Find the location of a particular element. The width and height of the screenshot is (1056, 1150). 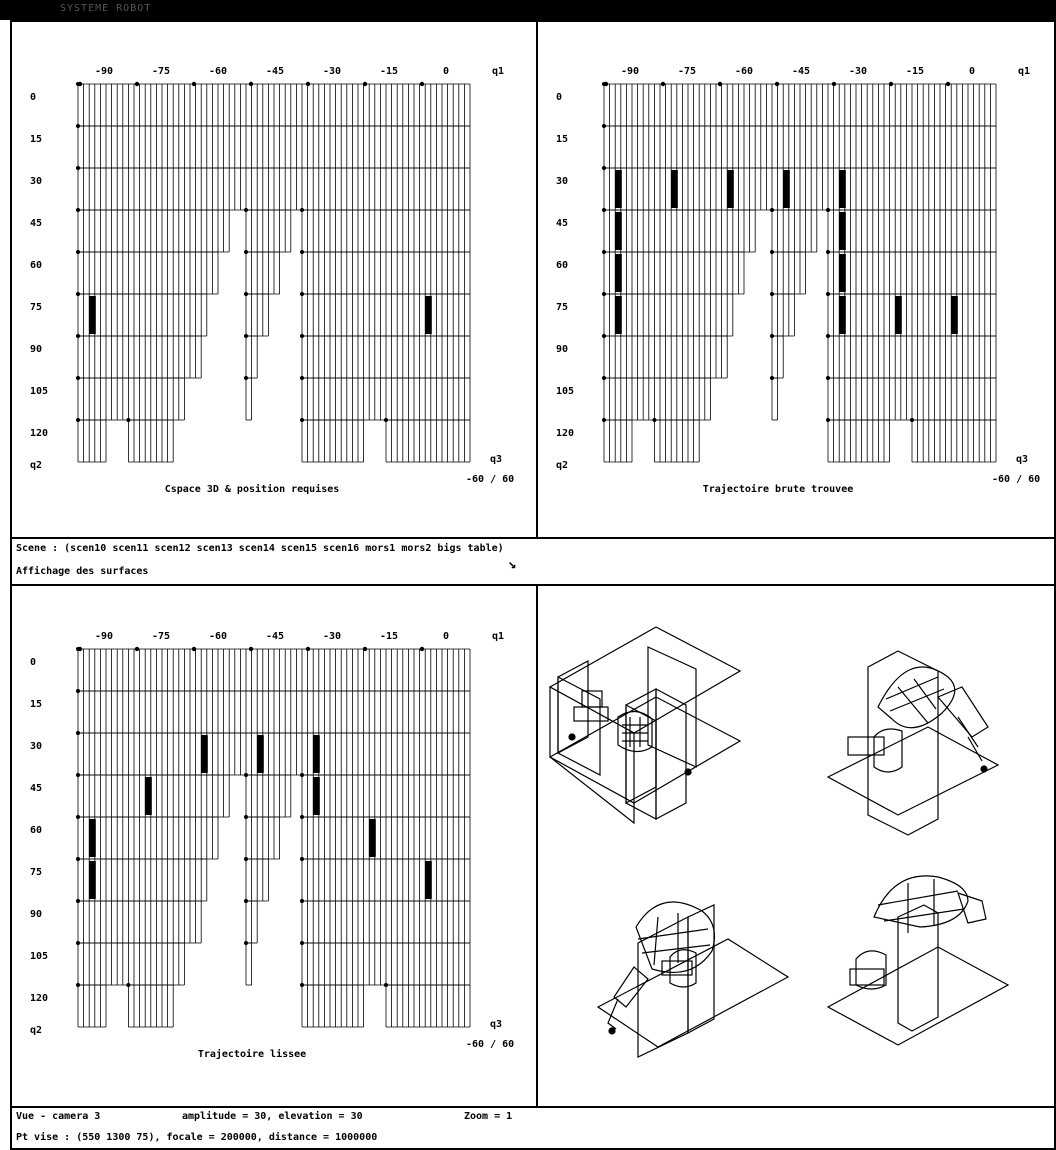

cspace-grid is located at coordinates (273, 837).